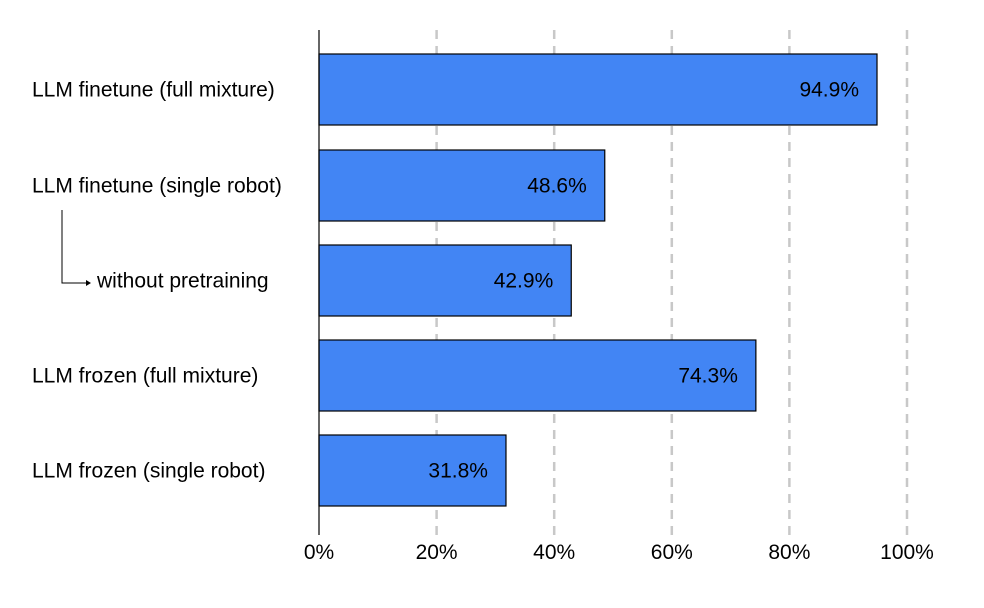 The image size is (984, 608). What do you see at coordinates (458, 471) in the screenshot?
I see `value-label-4: 31.8%` at bounding box center [458, 471].